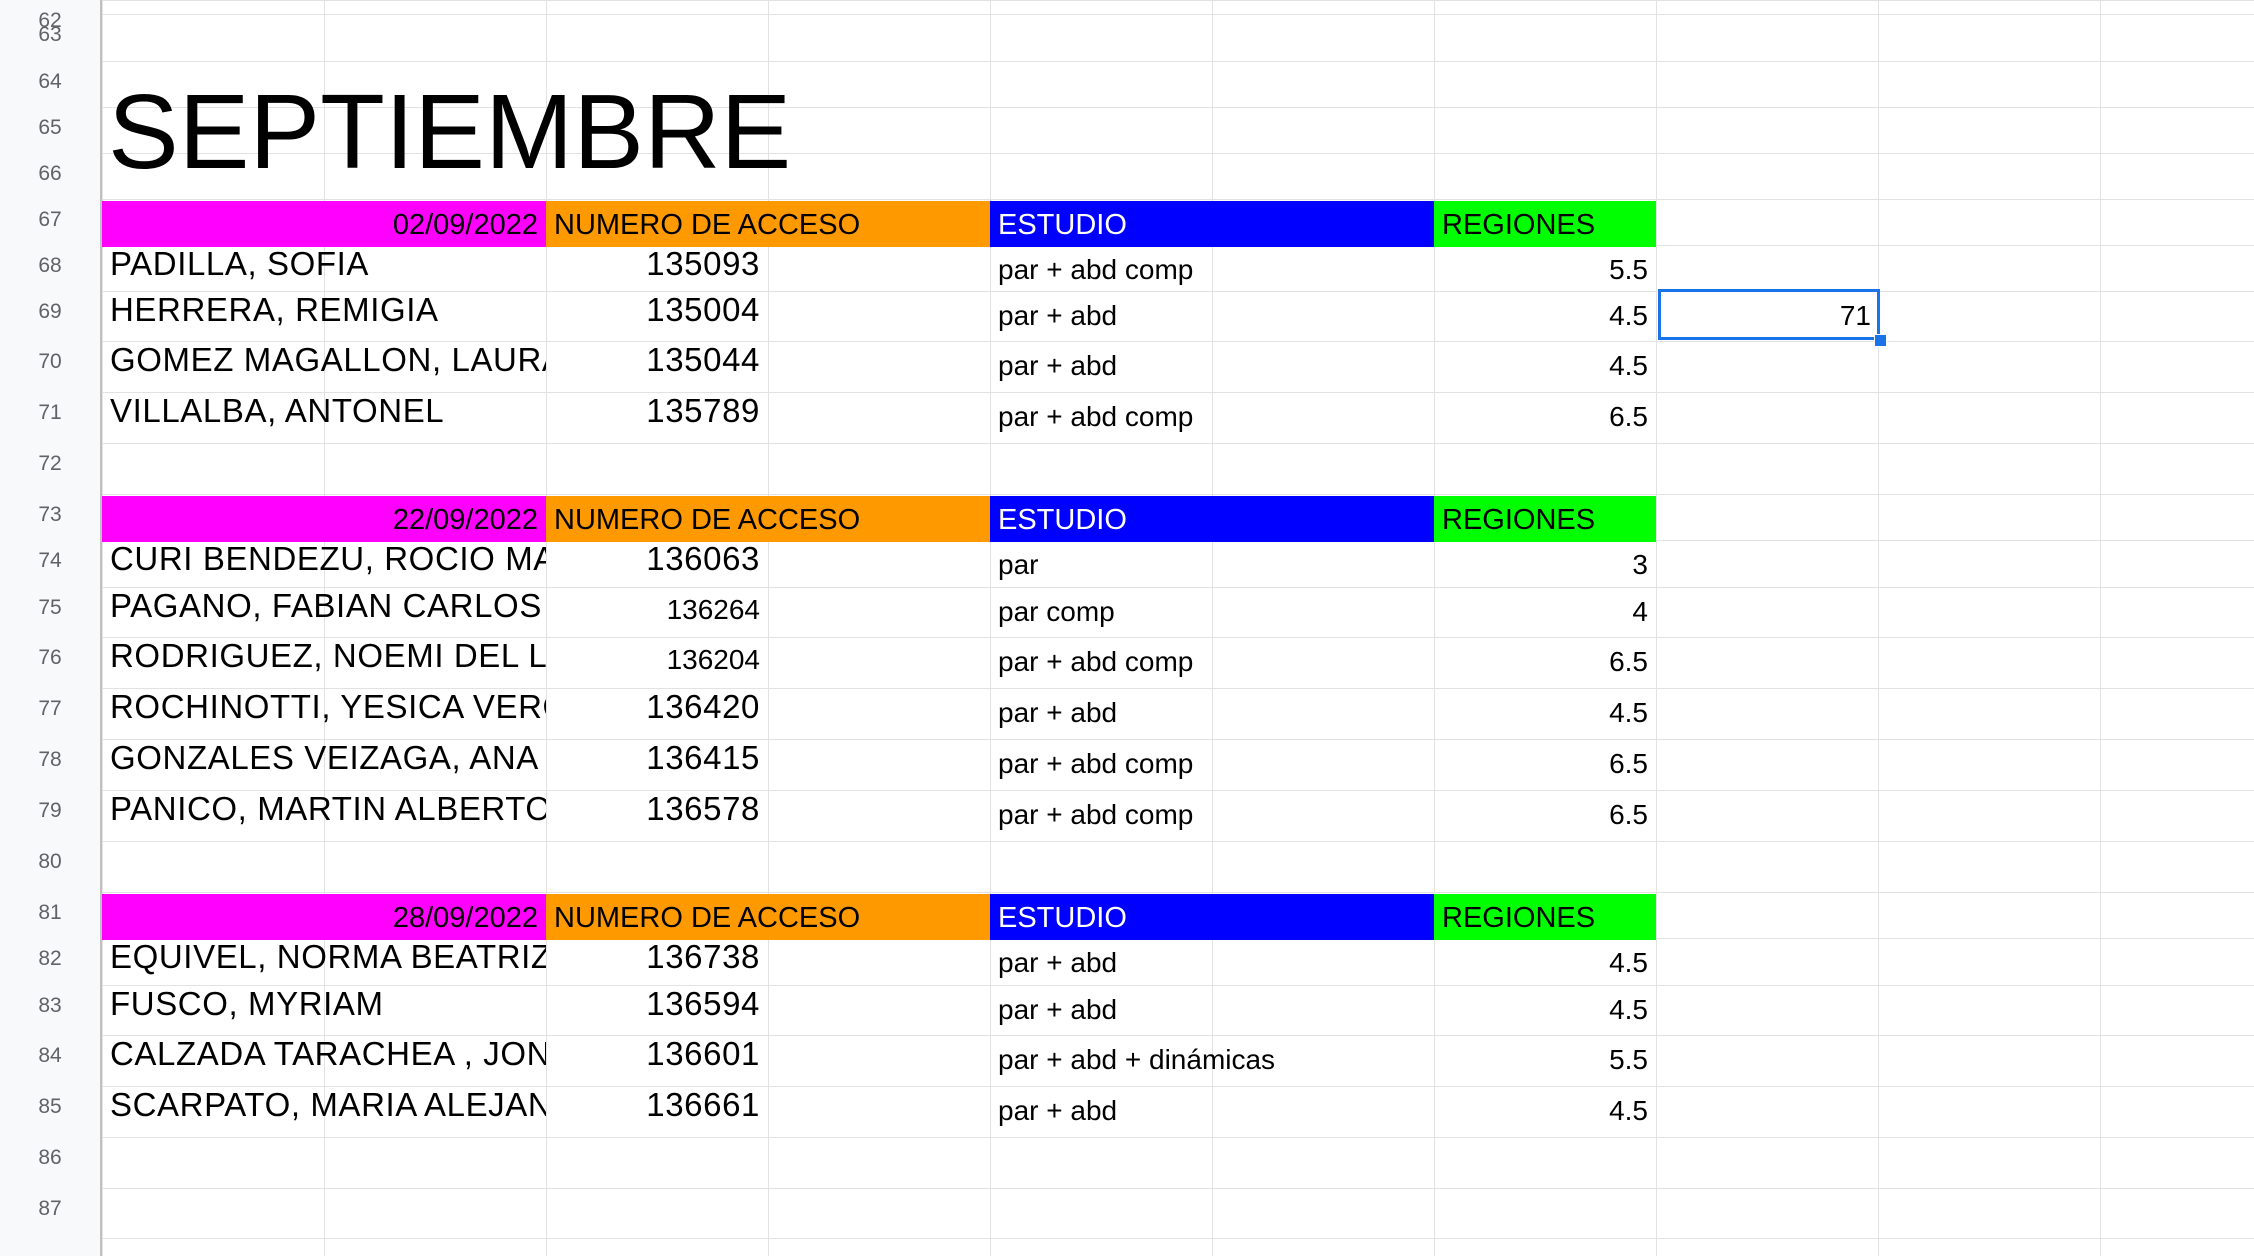  Describe the element at coordinates (50, 468) in the screenshot. I see `row-number: 72` at that location.